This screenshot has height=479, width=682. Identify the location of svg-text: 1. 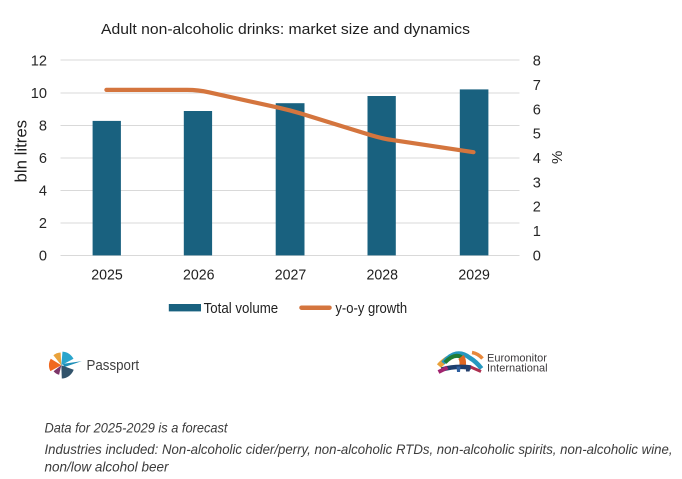
(537, 232).